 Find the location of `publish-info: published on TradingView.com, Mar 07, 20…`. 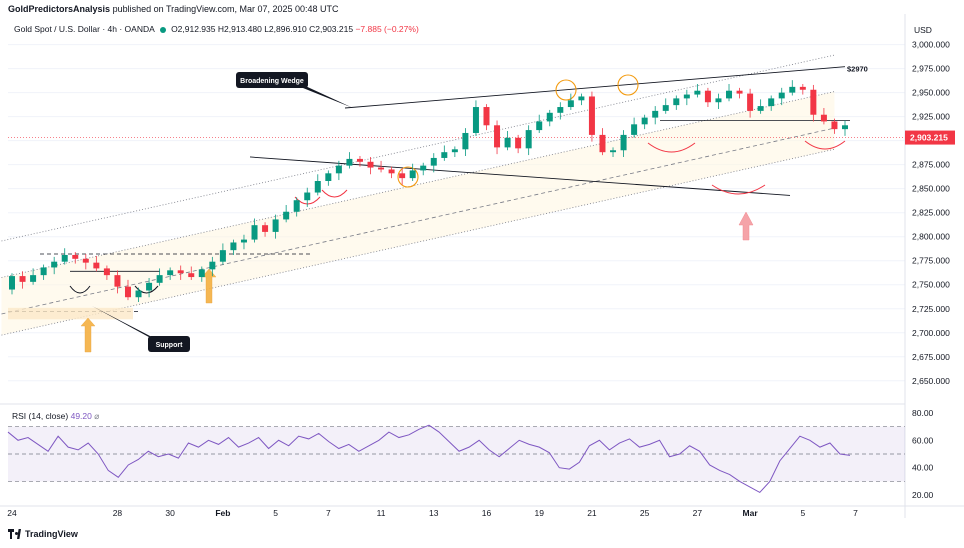

publish-info: published on TradingView.com, Mar 07, 20… is located at coordinates (225, 9).